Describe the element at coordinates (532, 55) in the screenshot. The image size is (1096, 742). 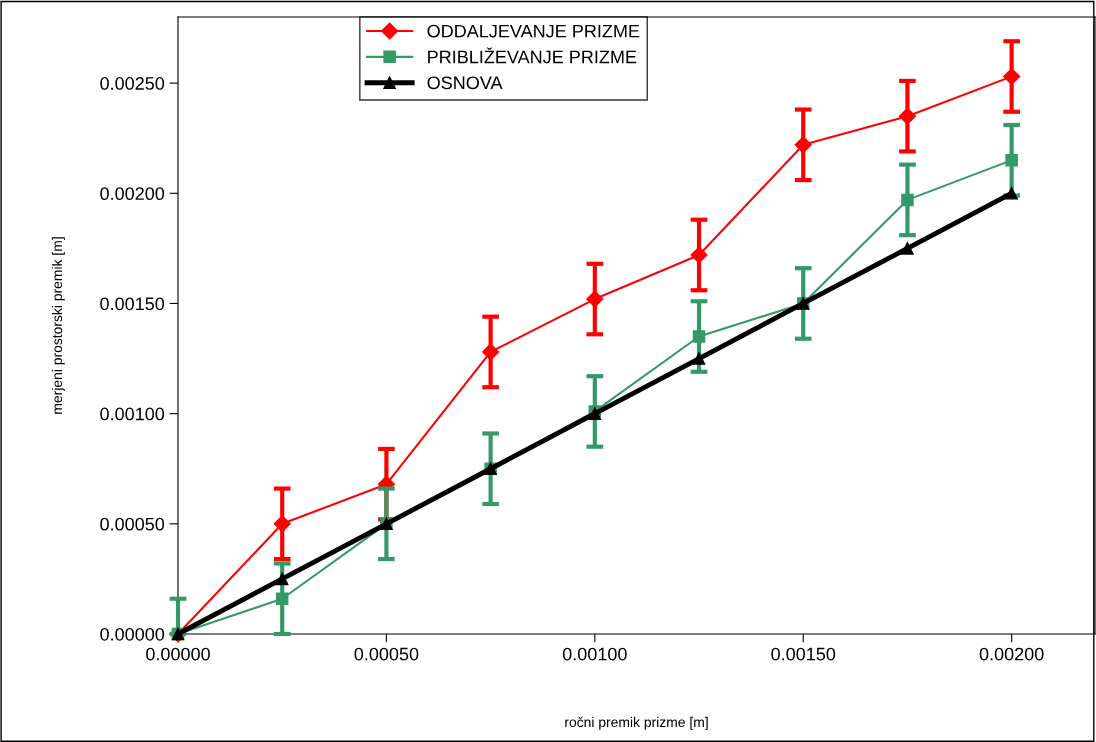
I see `legend-label: PRIBLIŽEVANJE PRIZME` at that location.